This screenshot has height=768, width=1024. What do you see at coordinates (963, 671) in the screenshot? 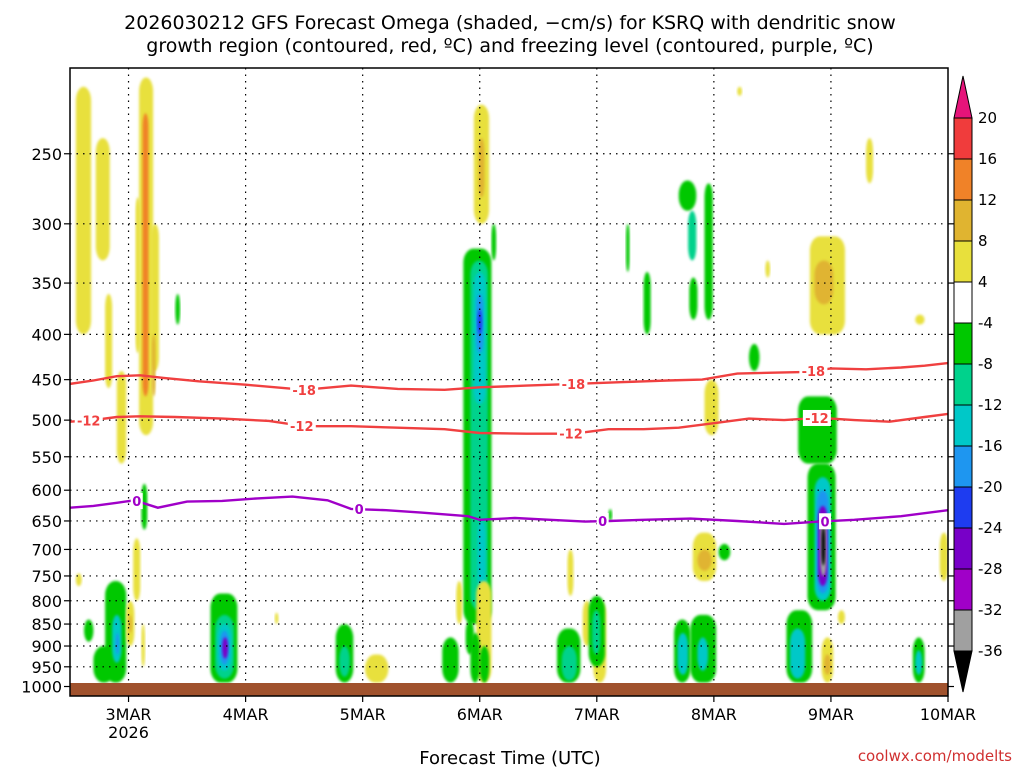
I see `colorbar-under-triangle` at bounding box center [963, 671].